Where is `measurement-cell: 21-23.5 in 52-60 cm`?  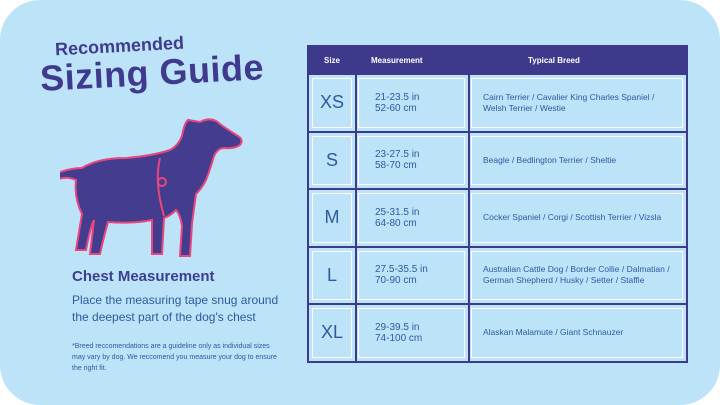
measurement-cell: 21-23.5 in 52-60 cm is located at coordinates (411, 103).